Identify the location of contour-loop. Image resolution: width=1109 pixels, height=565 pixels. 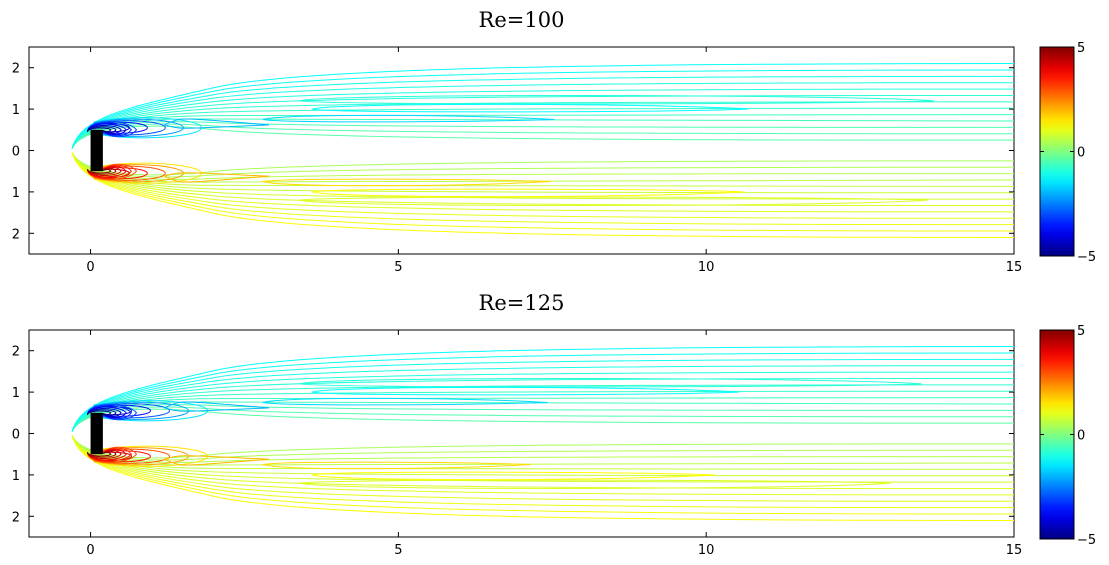
(129, 173).